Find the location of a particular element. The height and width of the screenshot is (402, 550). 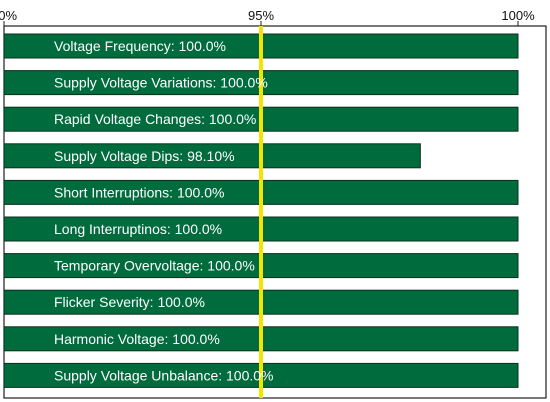

bar is located at coordinates (212, 156).